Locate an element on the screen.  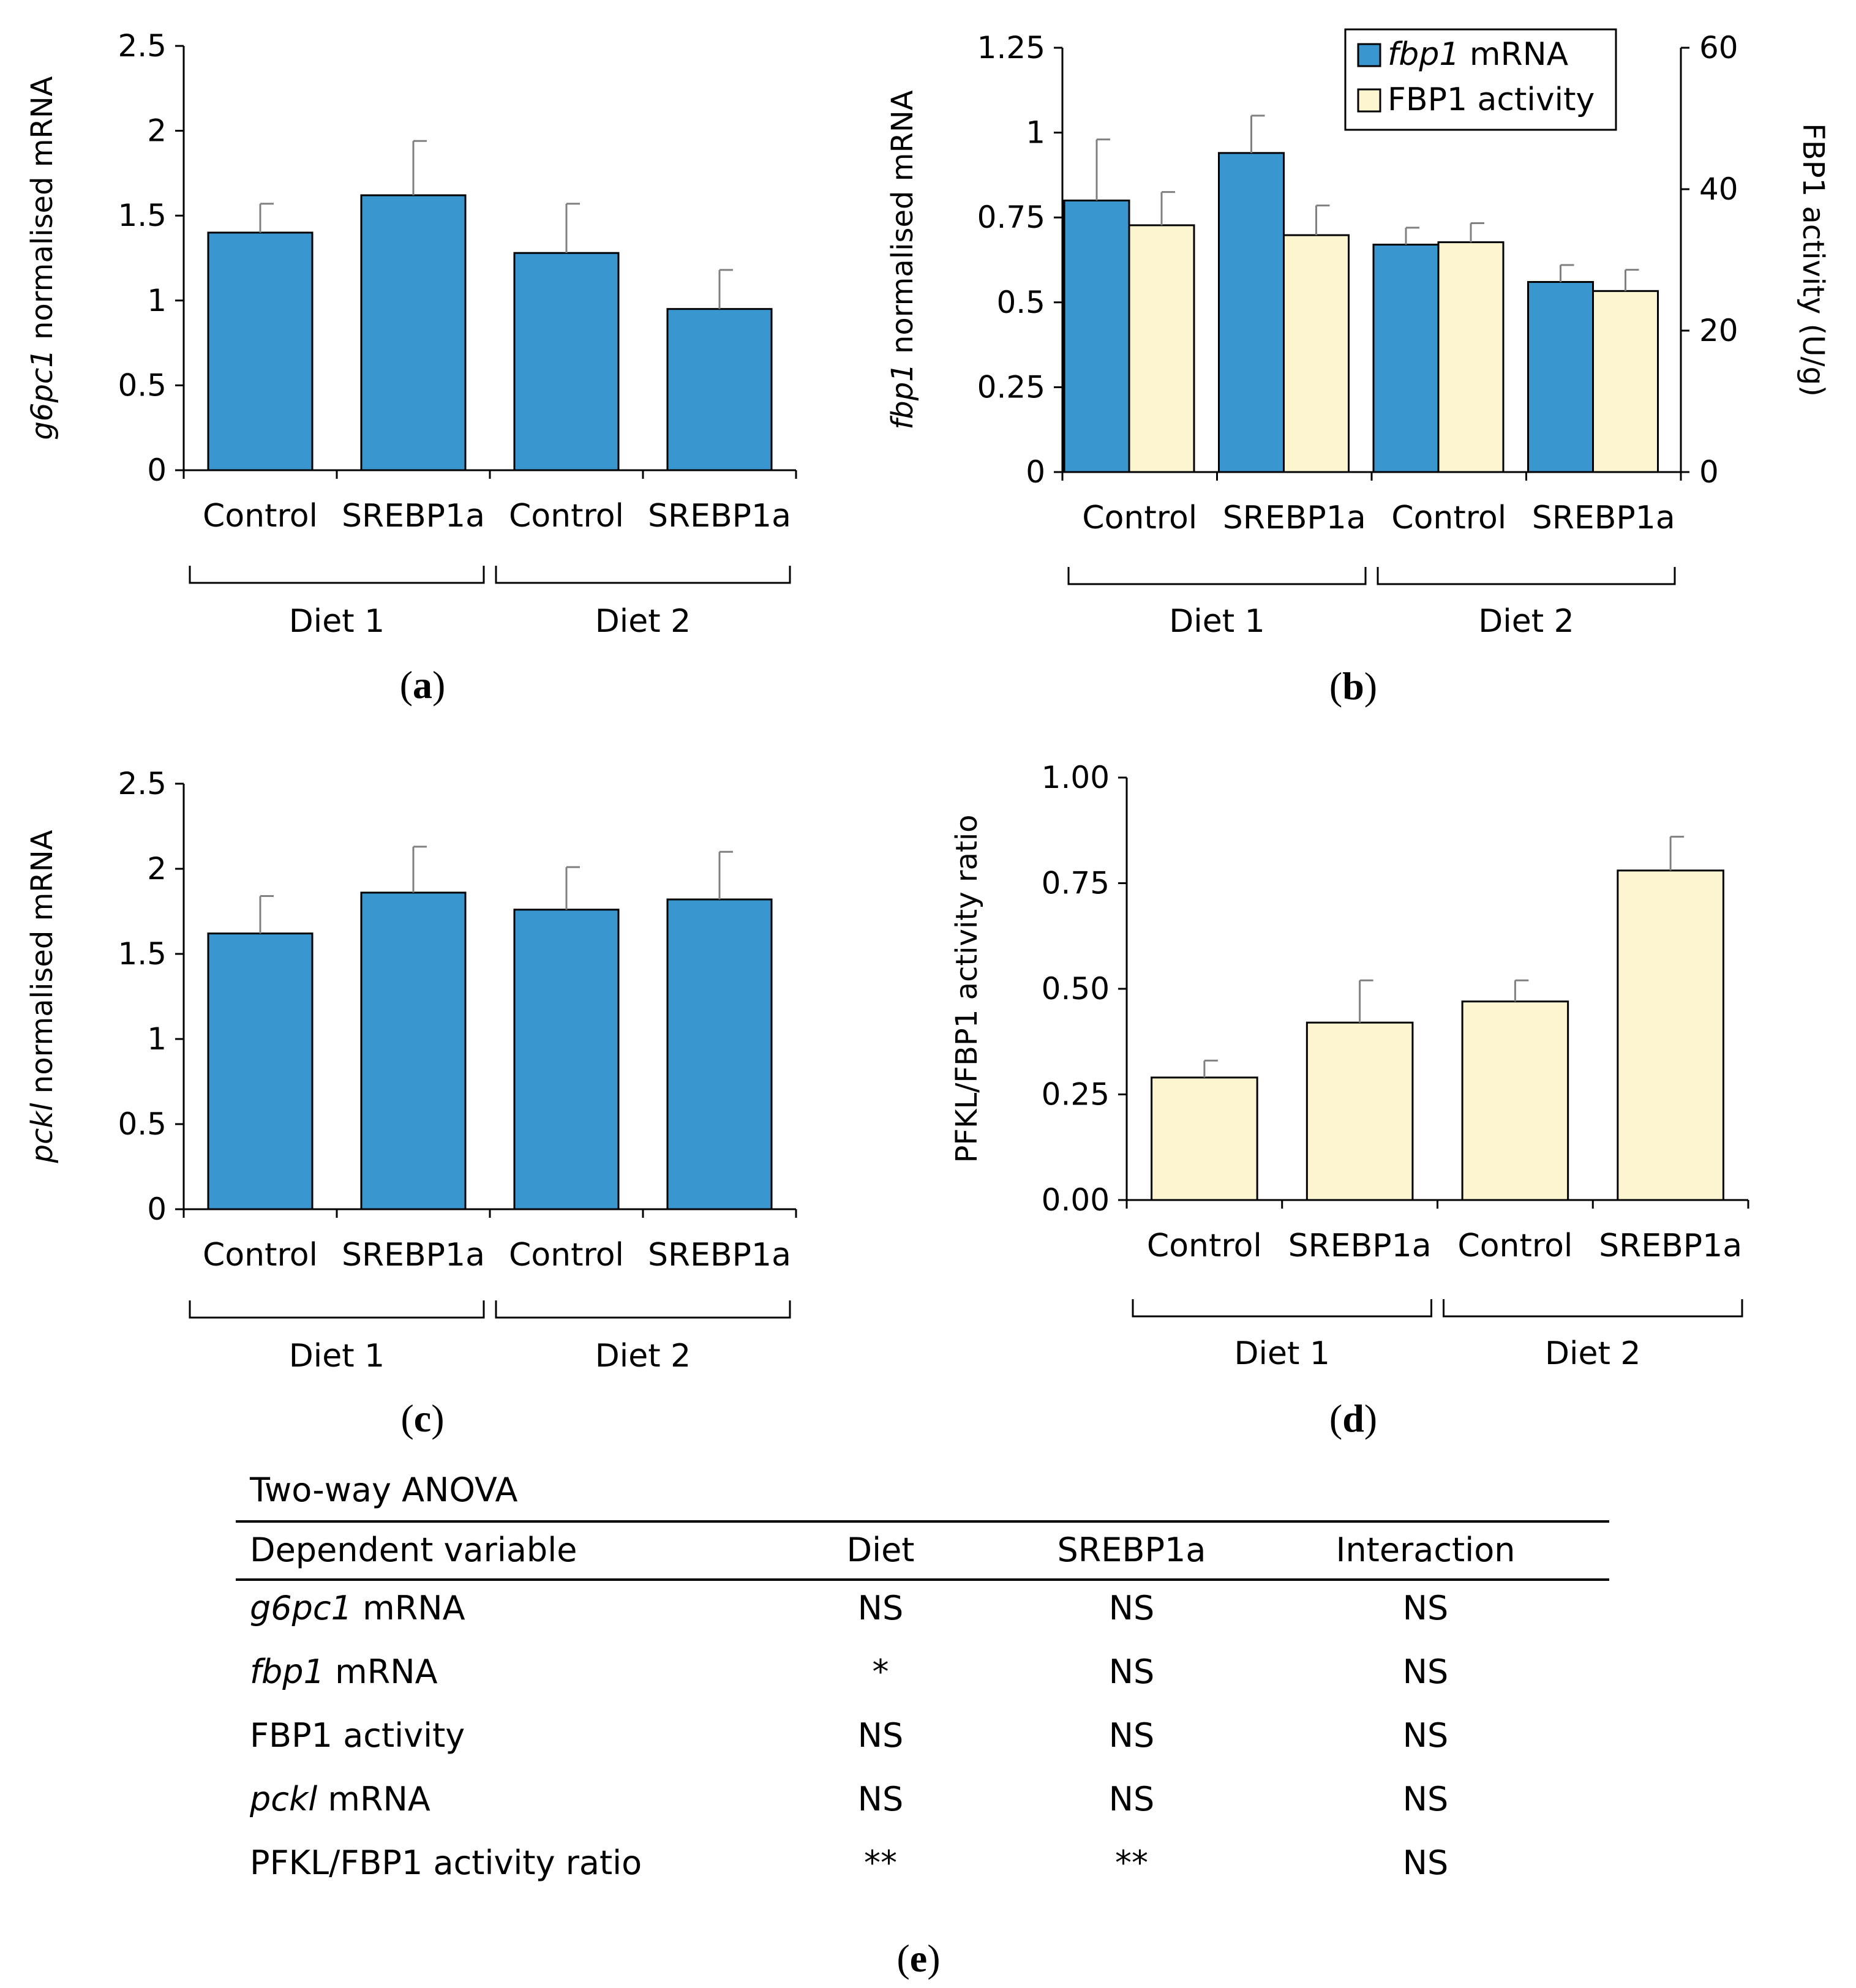
panel-label-d: (d) is located at coordinates (1353, 1418).